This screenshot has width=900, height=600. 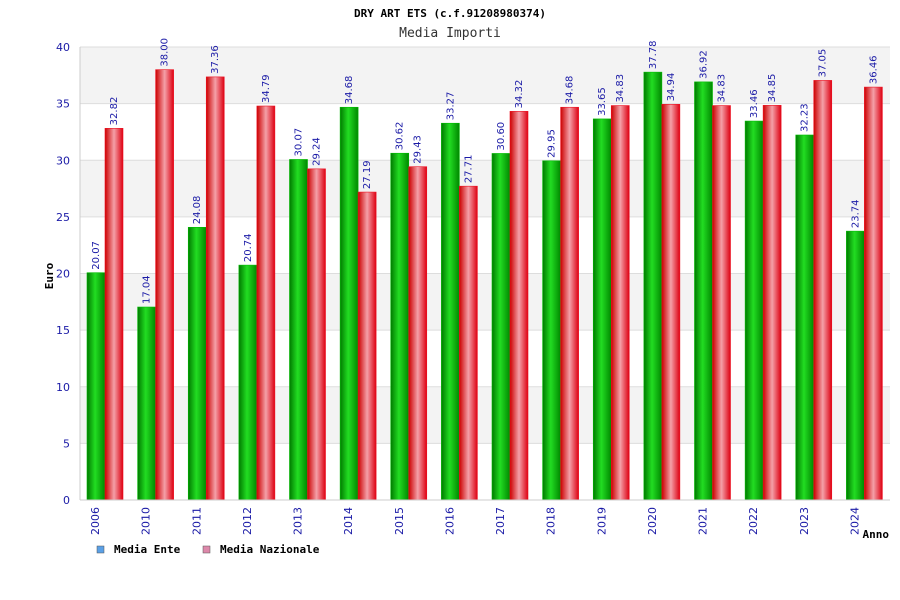 I want to click on bar-value-label: 29.24, so click(x=317, y=151).